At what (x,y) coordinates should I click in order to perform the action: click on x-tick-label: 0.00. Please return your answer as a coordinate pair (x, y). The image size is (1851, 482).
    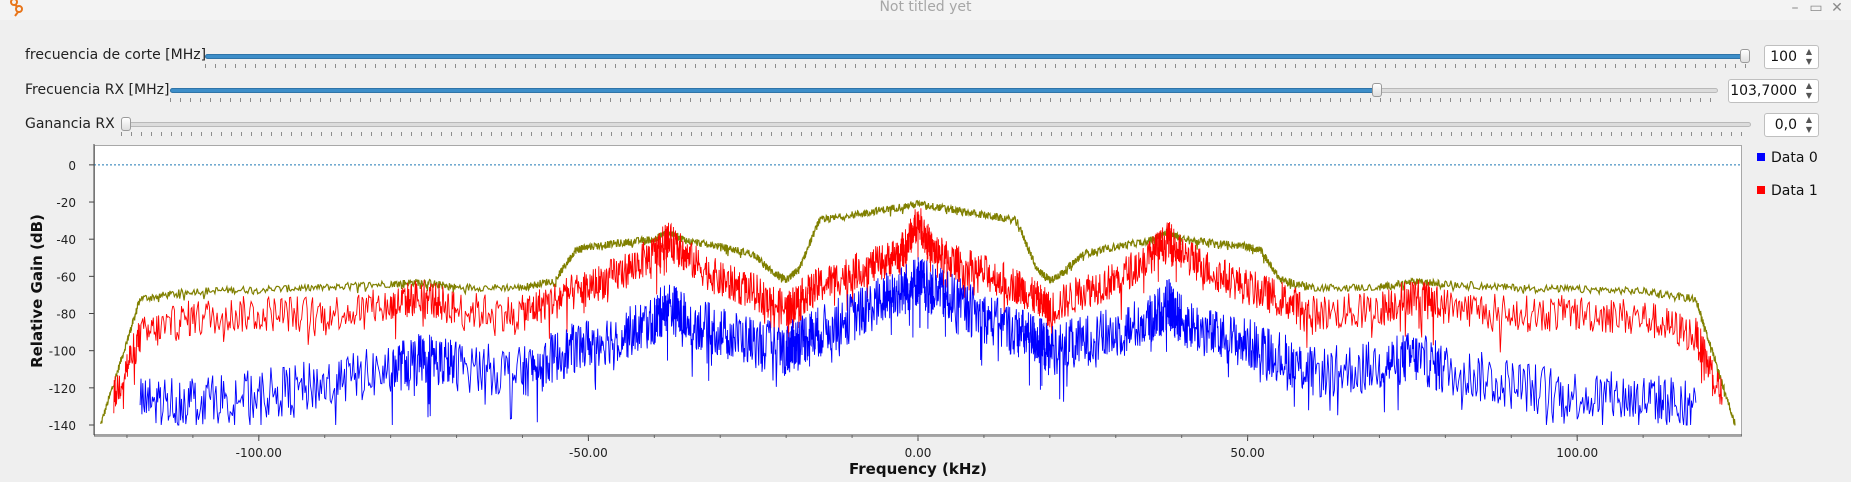
    Looking at the image, I should click on (918, 453).